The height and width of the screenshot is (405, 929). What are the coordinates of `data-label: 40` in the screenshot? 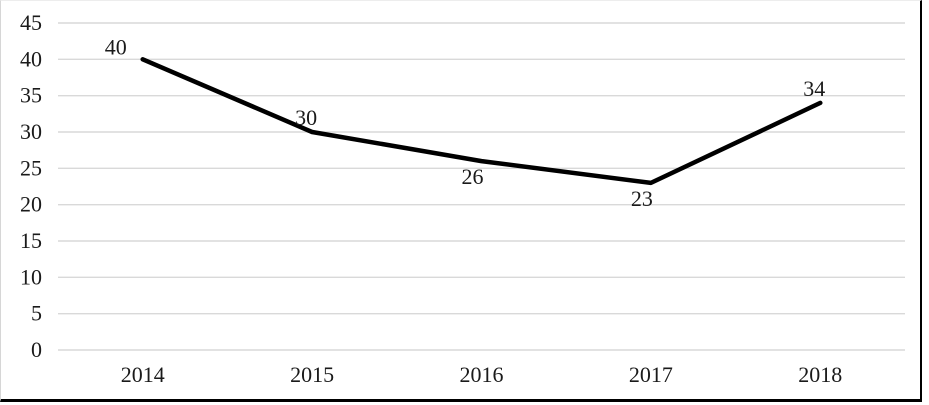 It's located at (116, 46).